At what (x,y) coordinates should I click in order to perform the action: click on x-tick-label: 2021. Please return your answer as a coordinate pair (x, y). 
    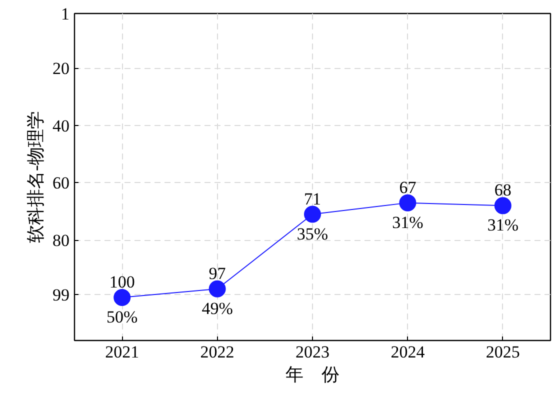
    Looking at the image, I should click on (122, 352).